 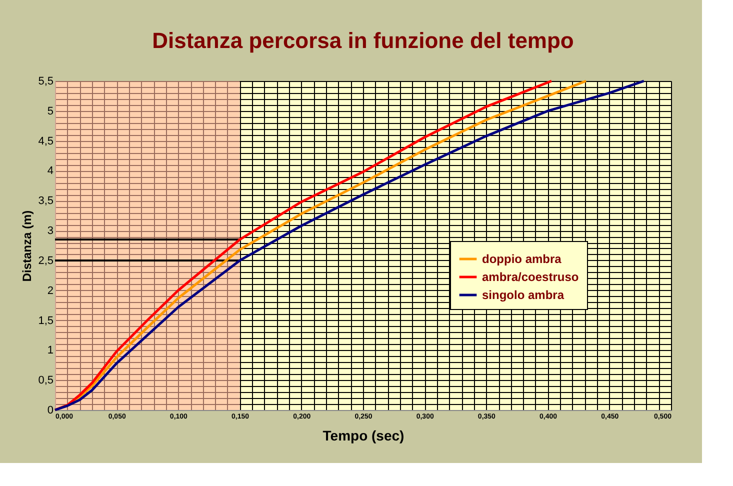 I want to click on legend-label: ambra/coestruso, so click(x=530, y=277).